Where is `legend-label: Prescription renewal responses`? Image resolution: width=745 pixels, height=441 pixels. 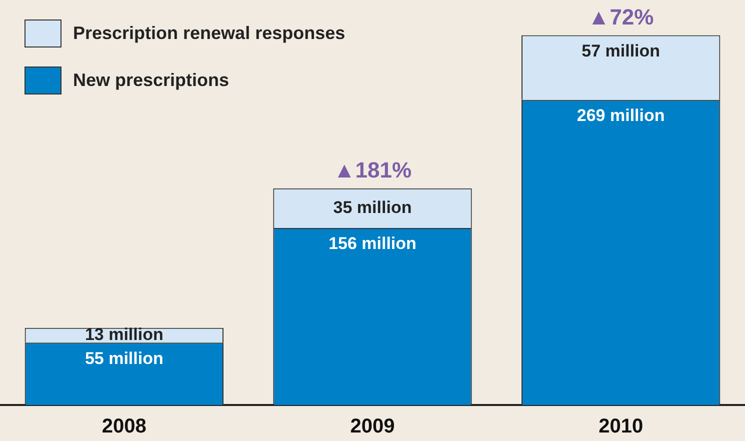
legend-label: Prescription renewal responses is located at coordinates (209, 32).